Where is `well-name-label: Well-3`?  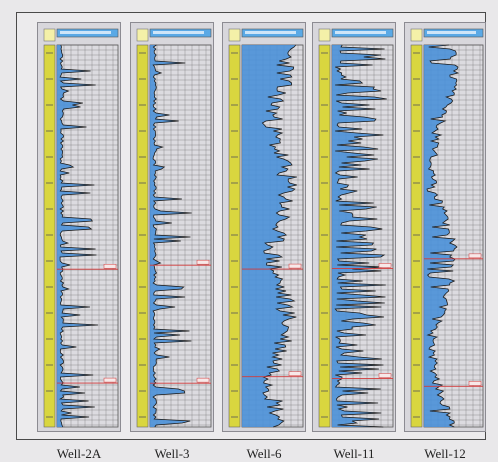
well-name-label: Well-3 is located at coordinates (172, 453).